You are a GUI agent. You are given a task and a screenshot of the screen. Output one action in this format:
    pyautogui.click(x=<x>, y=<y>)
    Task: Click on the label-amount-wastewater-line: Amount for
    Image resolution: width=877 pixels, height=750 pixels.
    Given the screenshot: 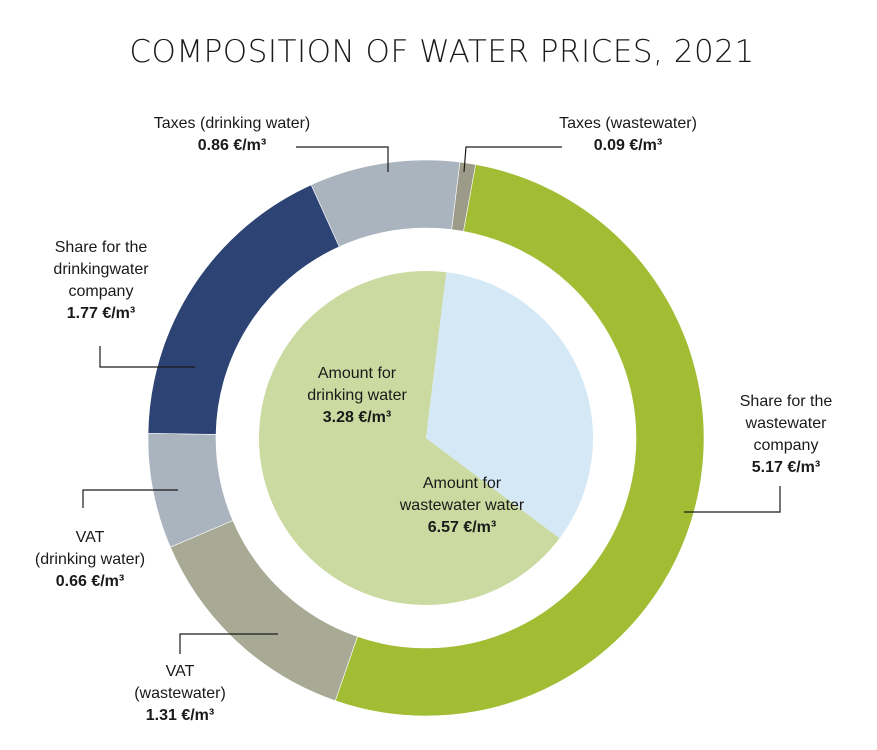 What is the action you would take?
    pyautogui.click(x=462, y=483)
    